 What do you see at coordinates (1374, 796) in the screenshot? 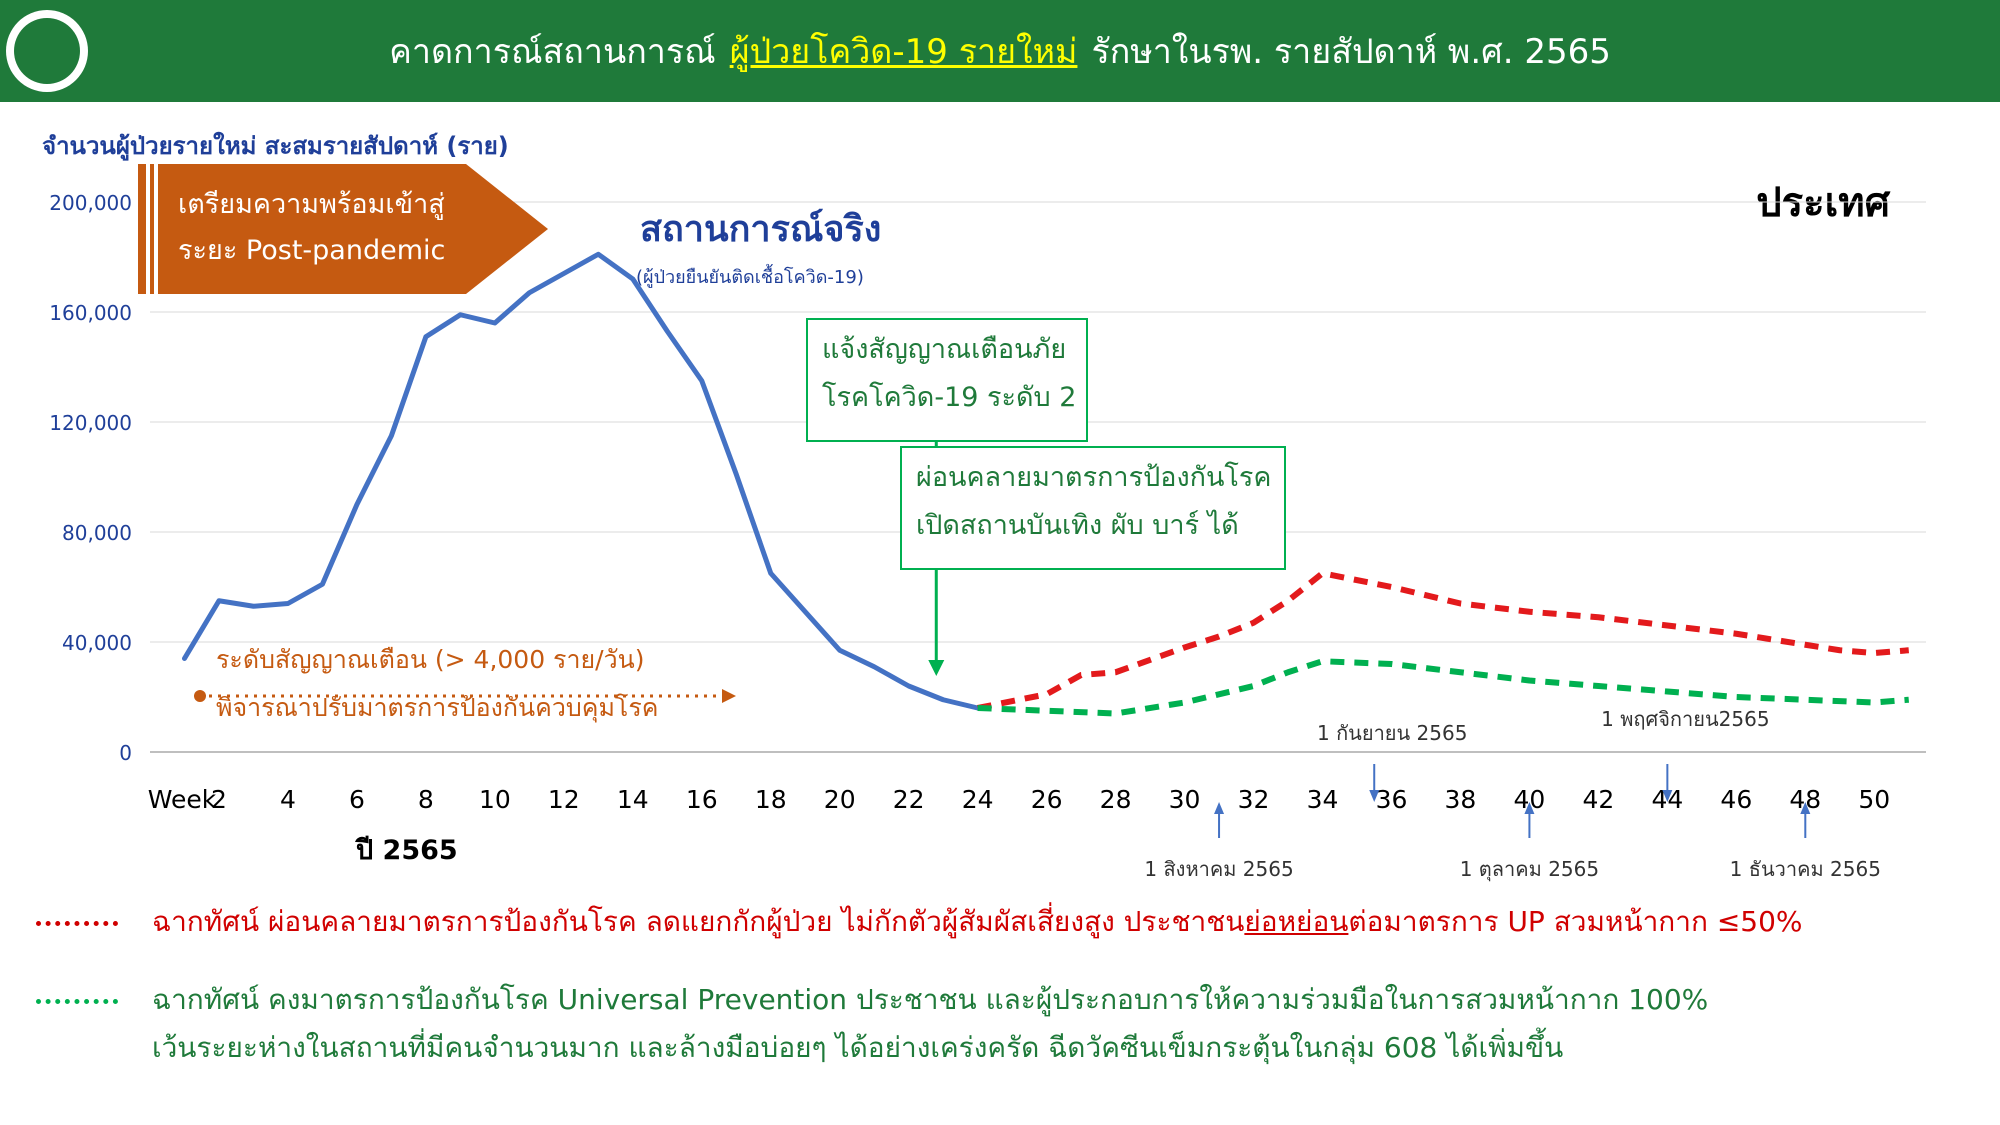
I see `date-marker-sep-arrowhead` at bounding box center [1374, 796].